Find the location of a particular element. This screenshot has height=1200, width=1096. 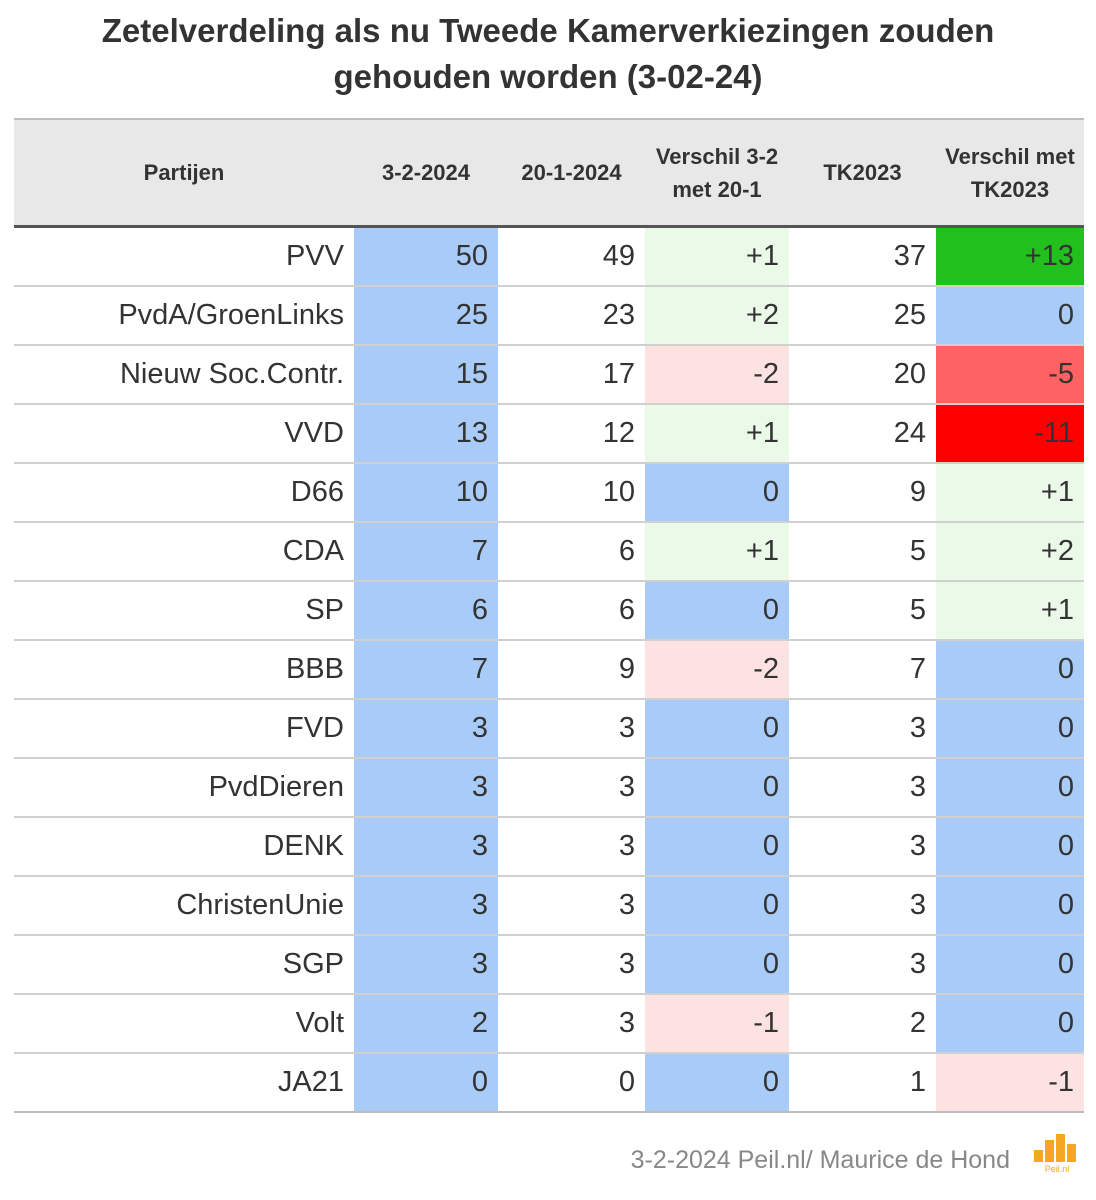

party-name: Nieuw Soc.Contr. is located at coordinates (184, 375).